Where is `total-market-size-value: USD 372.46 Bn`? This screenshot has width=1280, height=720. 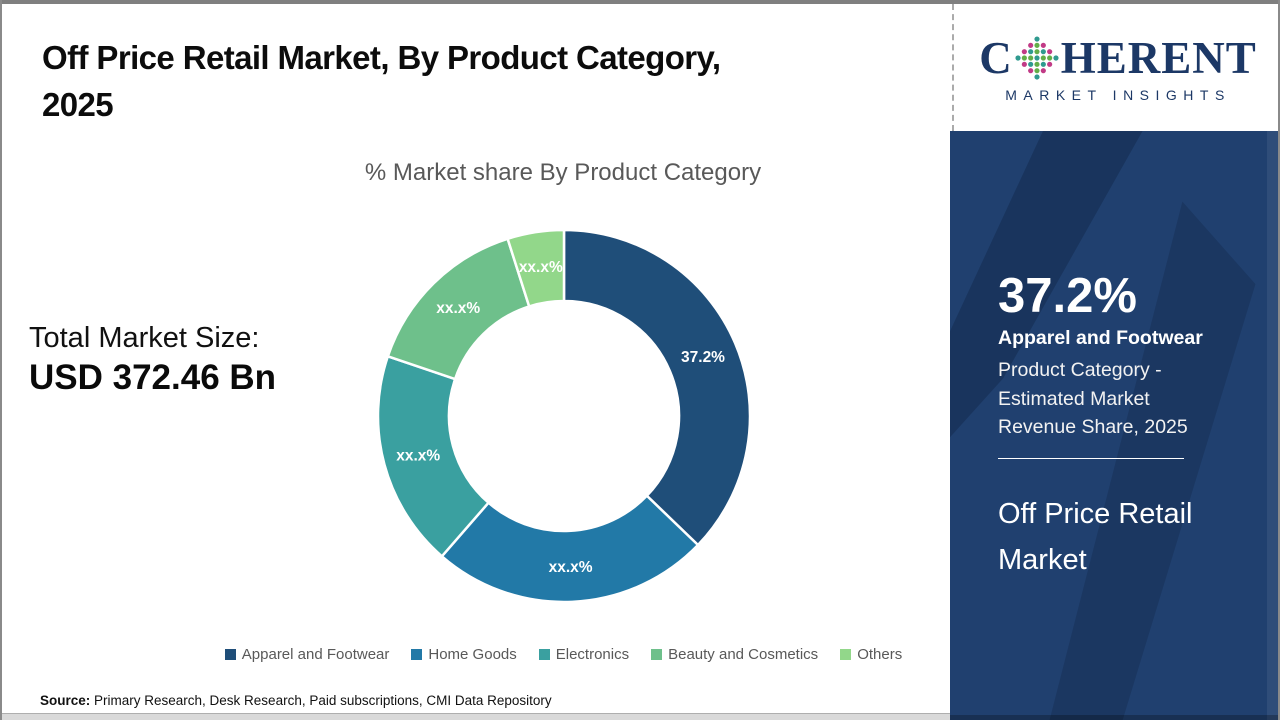
total-market-size-value: USD 372.46 Bn is located at coordinates (153, 377).